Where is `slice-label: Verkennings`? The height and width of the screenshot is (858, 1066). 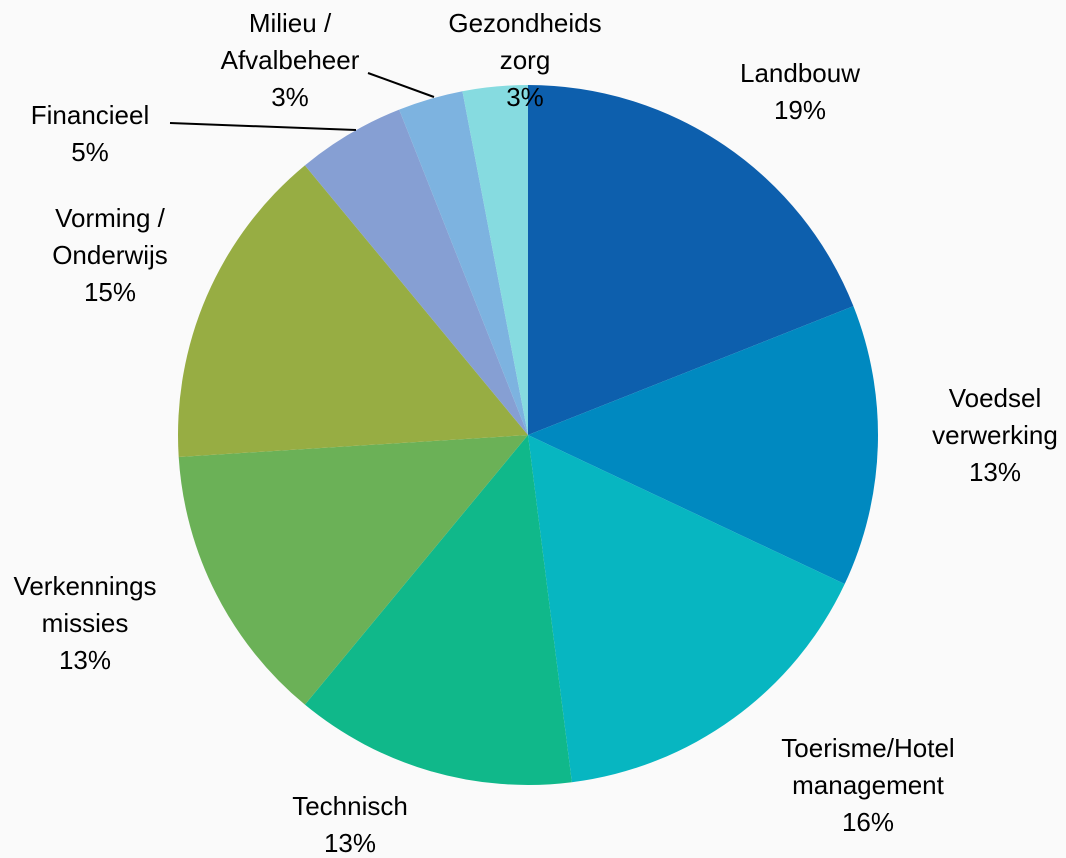
slice-label: Verkennings is located at coordinates (84, 586).